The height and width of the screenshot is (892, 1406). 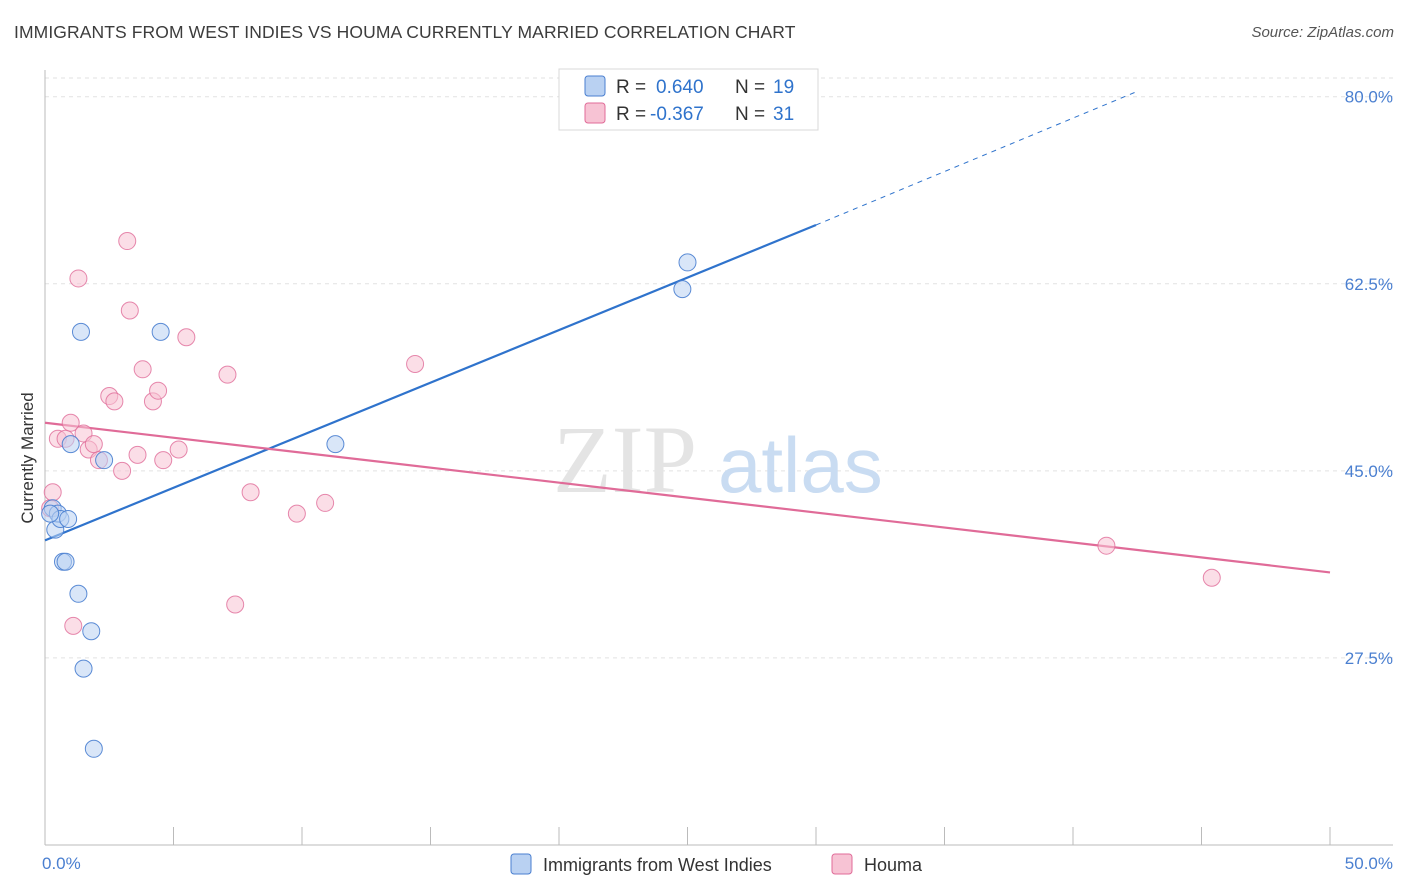 What do you see at coordinates (976, 158) in the screenshot?
I see `trend-line-west-indies-extension` at bounding box center [976, 158].